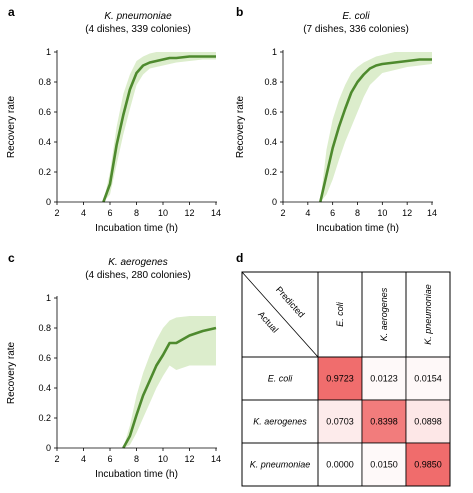 This screenshot has width=473, height=493. Describe the element at coordinates (340, 314) in the screenshot. I see `predicted-class-label: E. coli` at that location.